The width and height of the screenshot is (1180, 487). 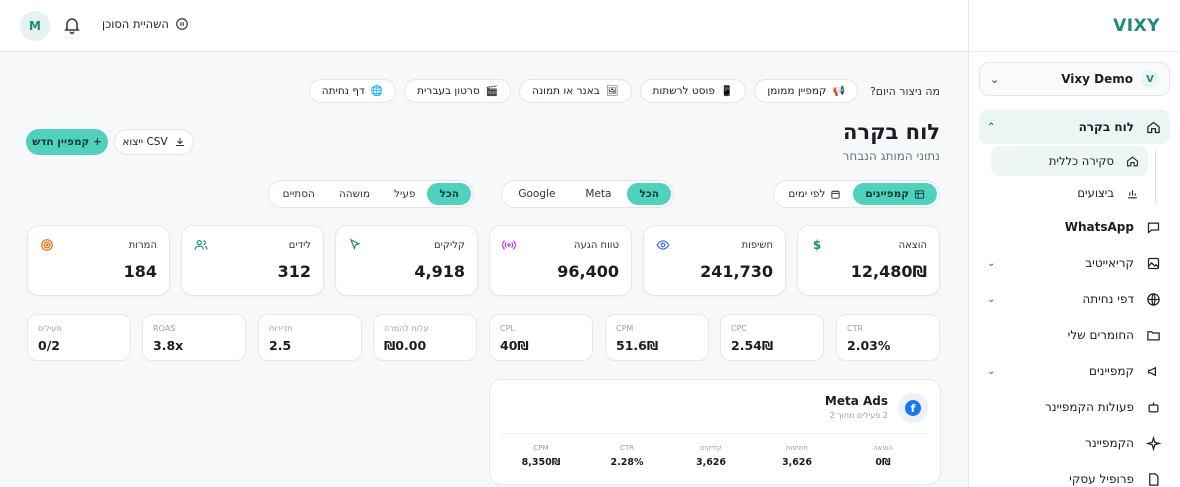 I want to click on sidebar-item-my-materials: החומרים שלי, so click(x=1074, y=335).